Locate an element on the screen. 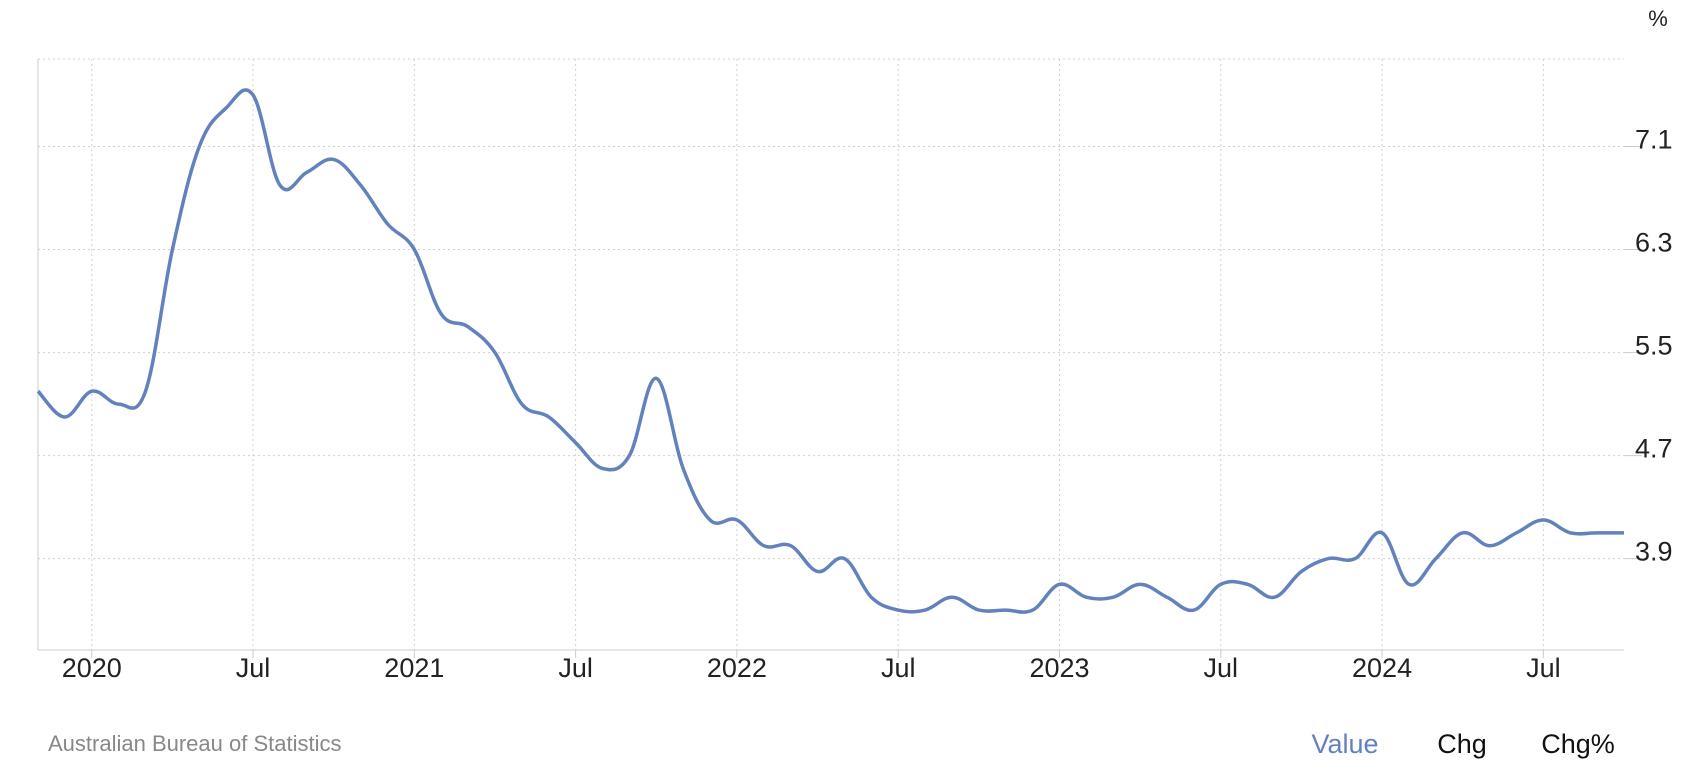 This screenshot has width=1686, height=772. x-tick-label: 2024 is located at coordinates (1382, 668).